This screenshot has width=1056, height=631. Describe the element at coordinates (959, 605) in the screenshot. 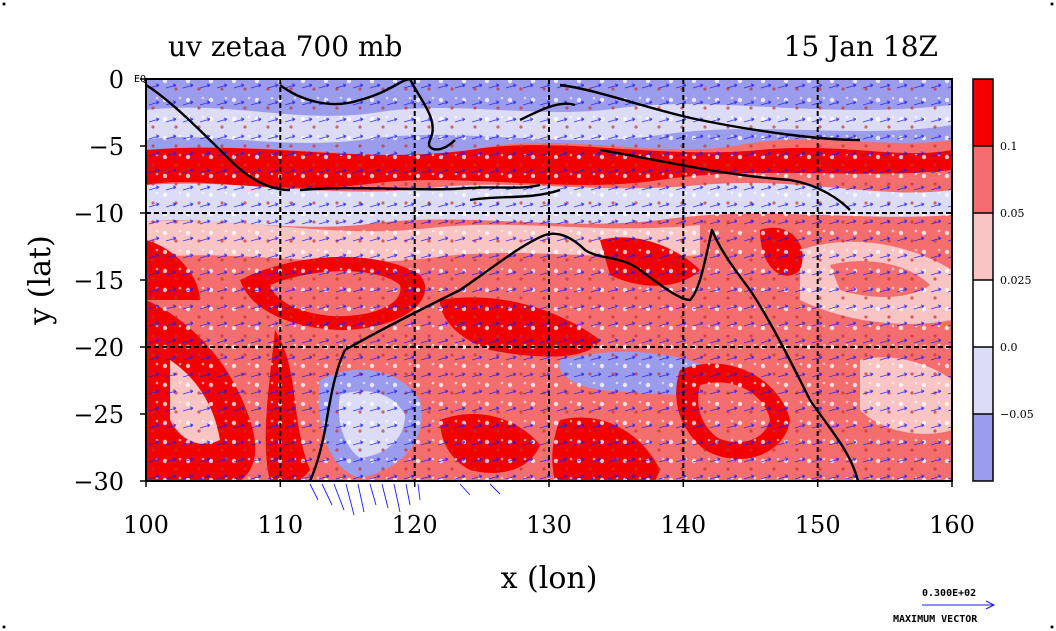

I see `vector-key-arrow` at that location.